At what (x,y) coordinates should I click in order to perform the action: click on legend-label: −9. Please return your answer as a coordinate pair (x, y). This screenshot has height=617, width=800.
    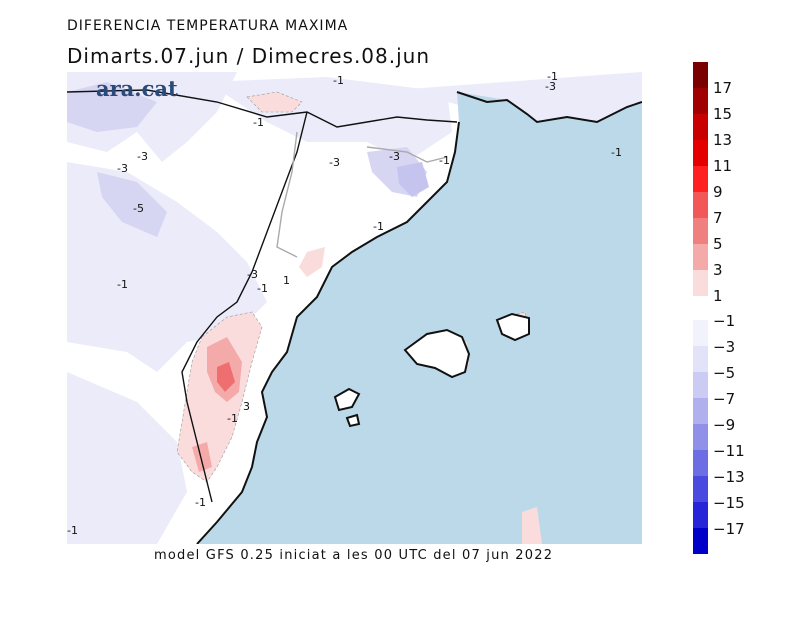
    Looking at the image, I should click on (724, 425).